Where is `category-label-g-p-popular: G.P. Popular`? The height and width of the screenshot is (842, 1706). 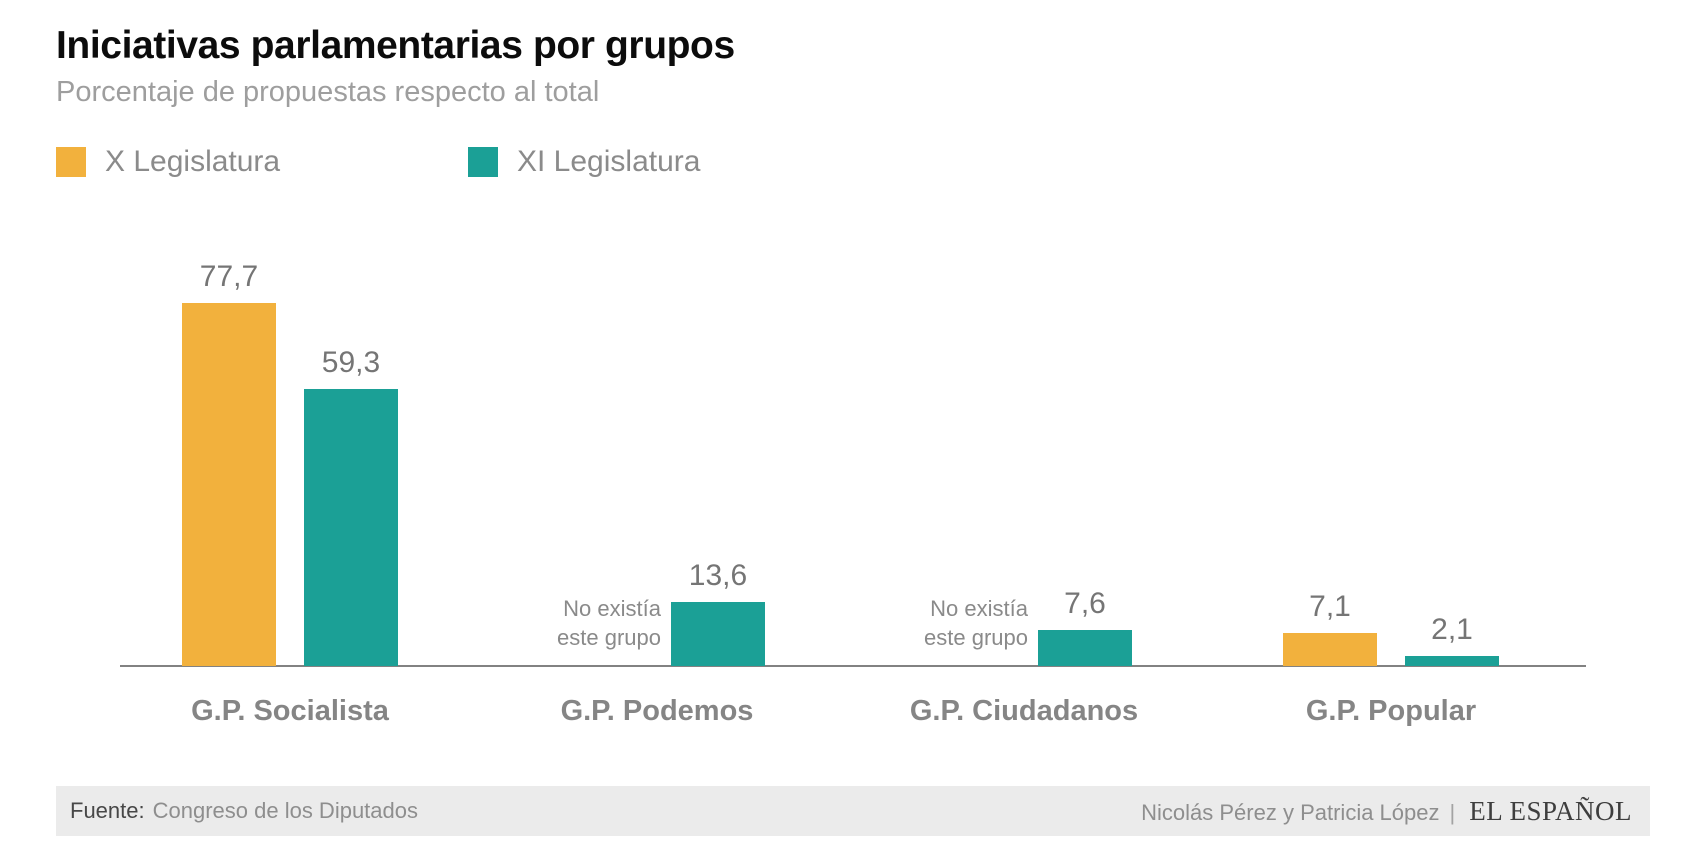
category-label-g-p-popular: G.P. Popular is located at coordinates (1391, 711).